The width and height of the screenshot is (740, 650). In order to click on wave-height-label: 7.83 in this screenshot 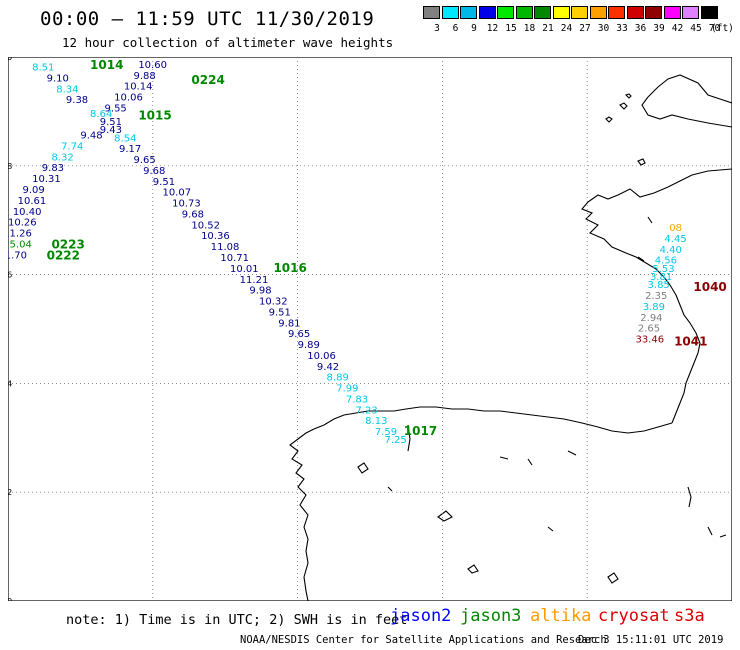, I will do `click(357, 399)`.